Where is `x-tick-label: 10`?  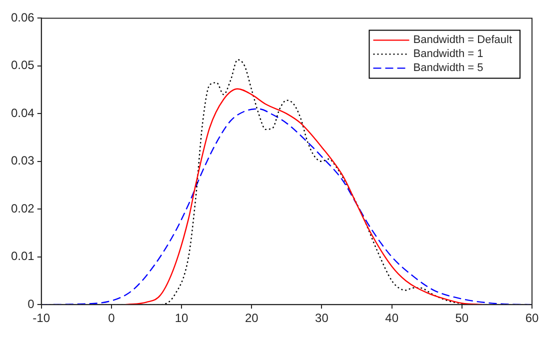 x-tick-label: 10 is located at coordinates (181, 318).